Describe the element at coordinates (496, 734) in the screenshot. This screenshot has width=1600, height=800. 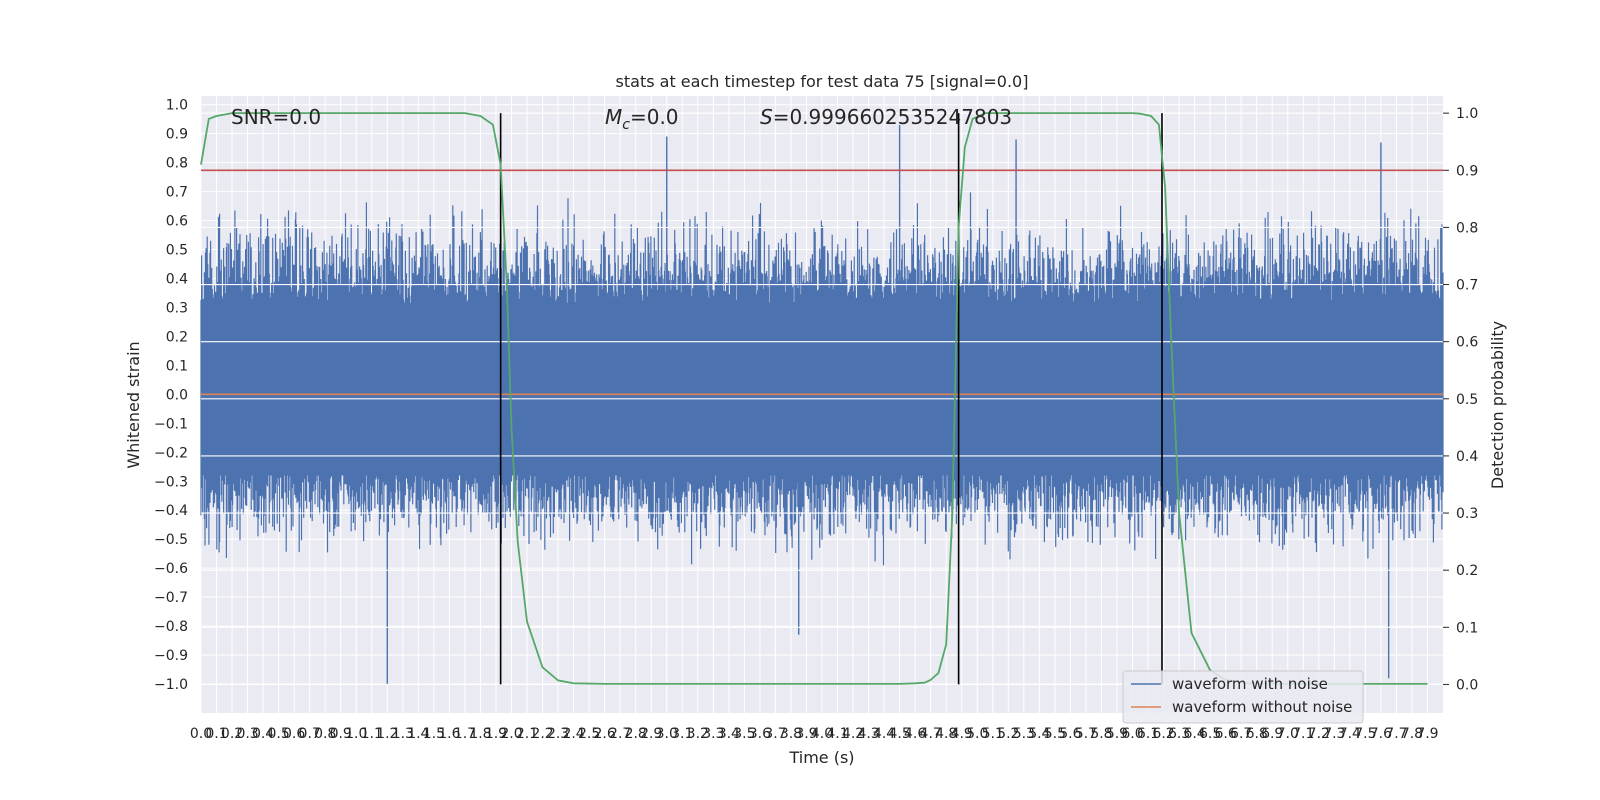
I see `x-tick-label: 1.9` at that location.